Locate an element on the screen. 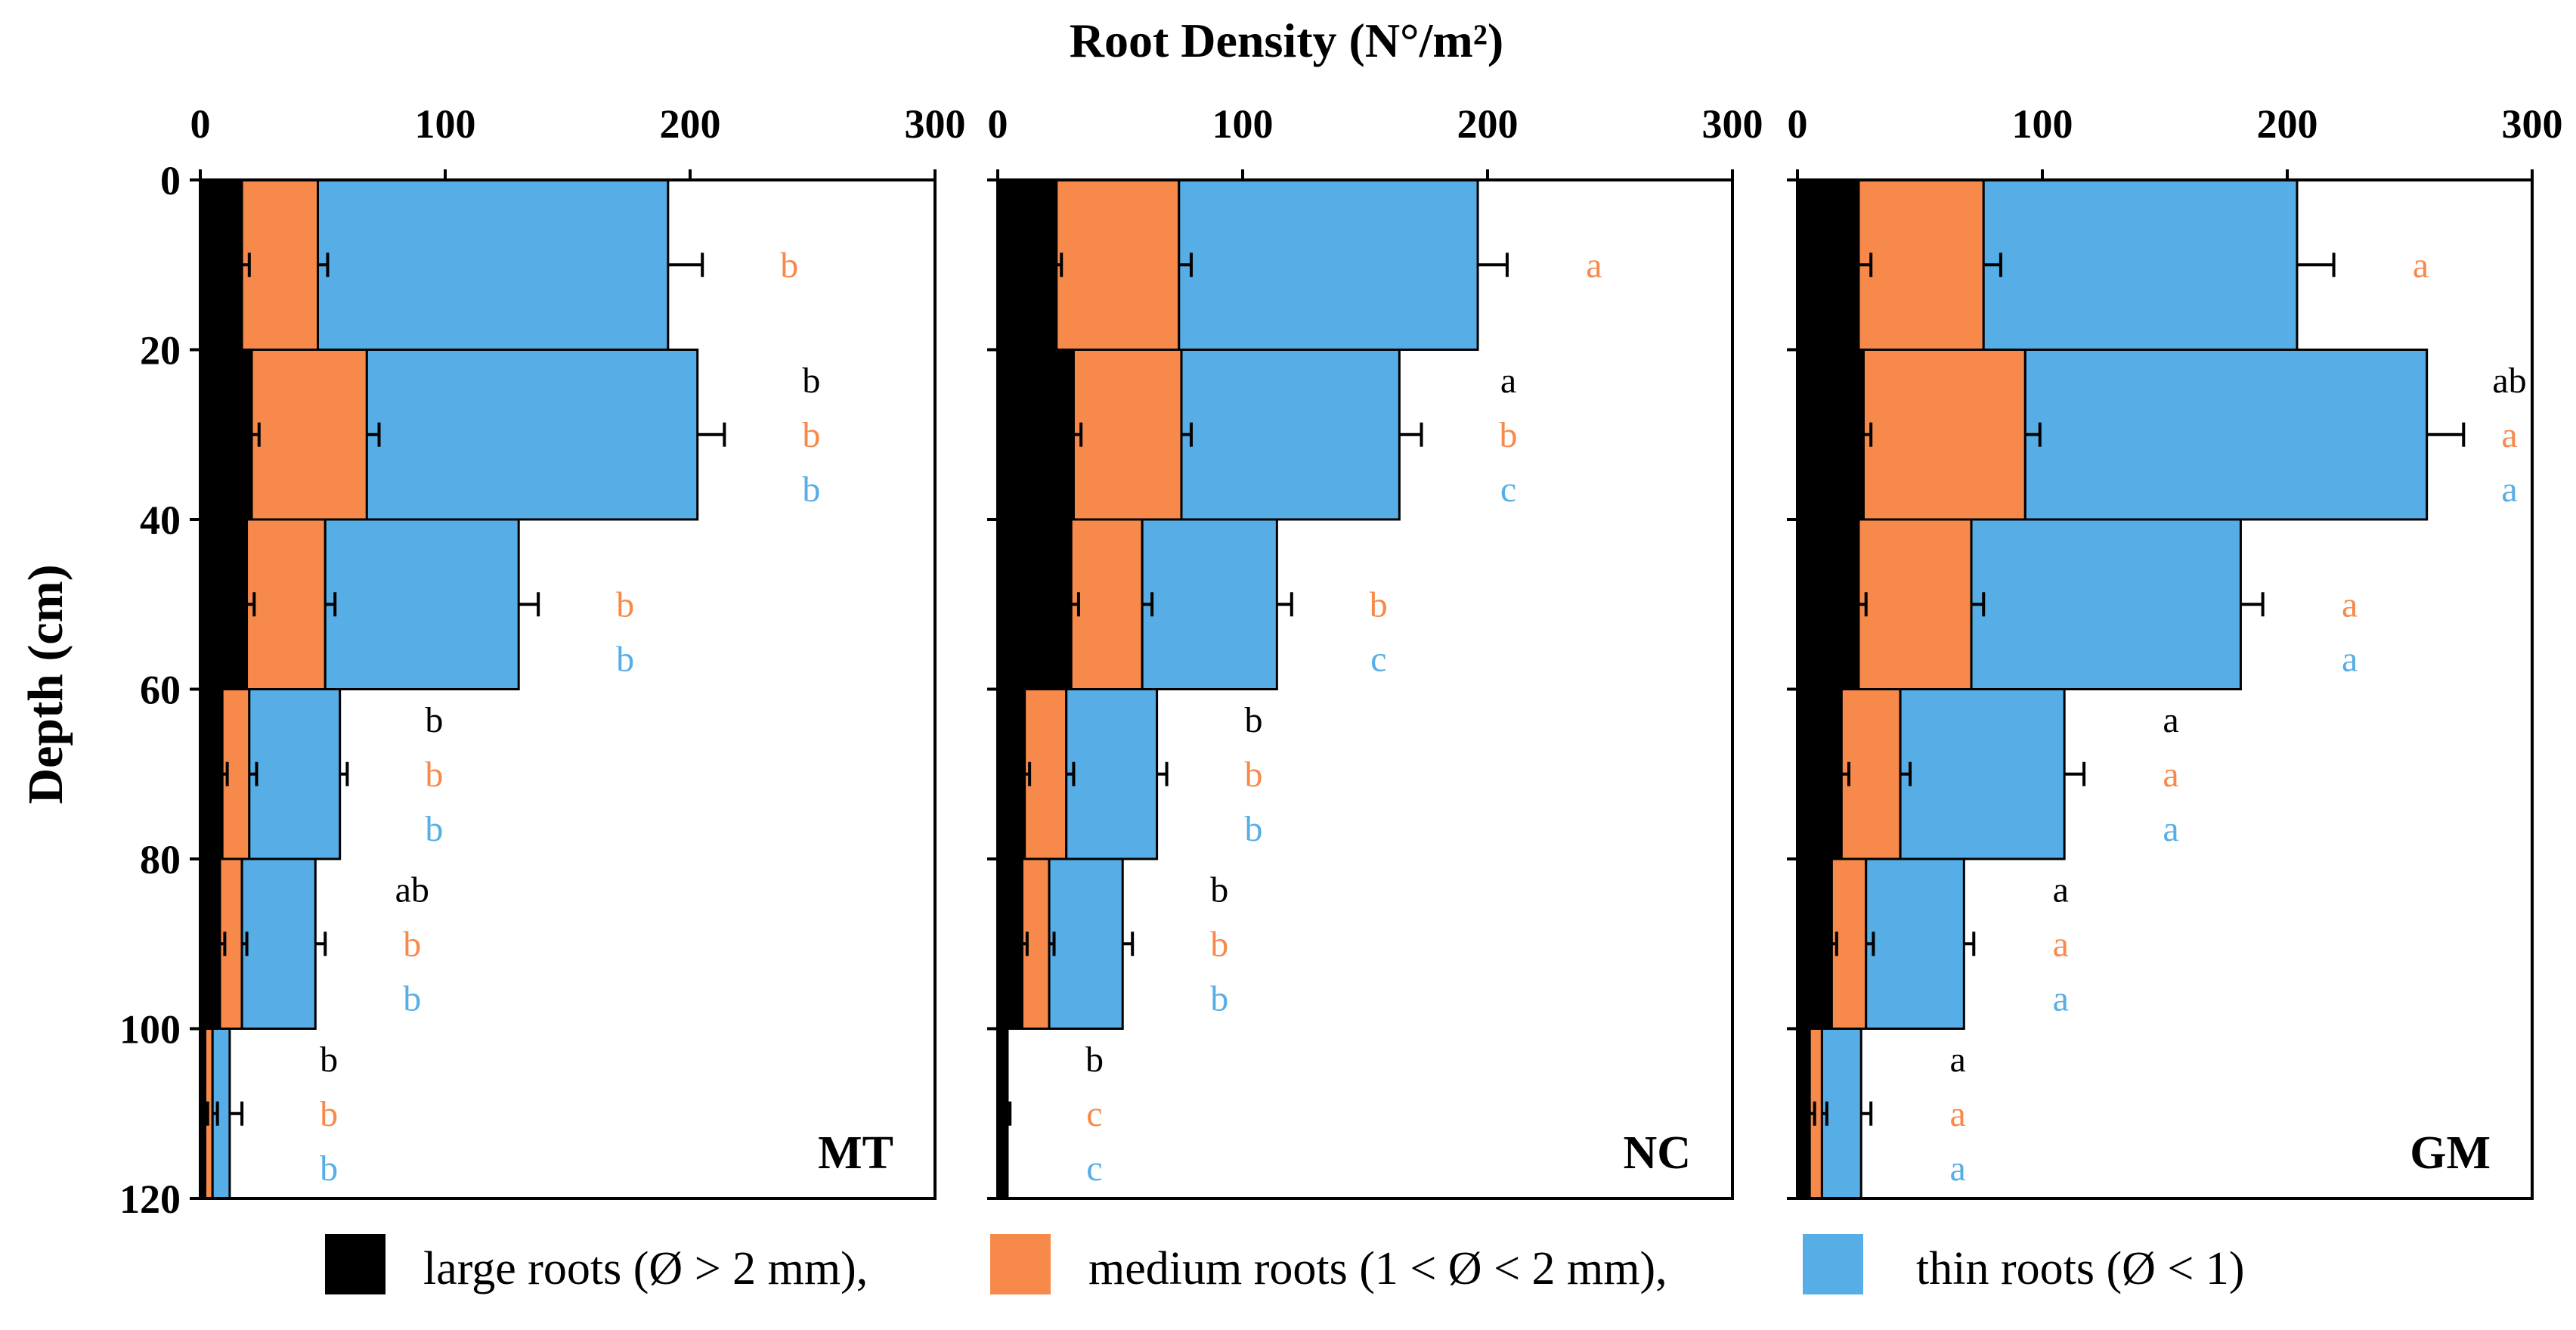  sig-letter-nc-thin-40-60: c is located at coordinates (1378, 659).